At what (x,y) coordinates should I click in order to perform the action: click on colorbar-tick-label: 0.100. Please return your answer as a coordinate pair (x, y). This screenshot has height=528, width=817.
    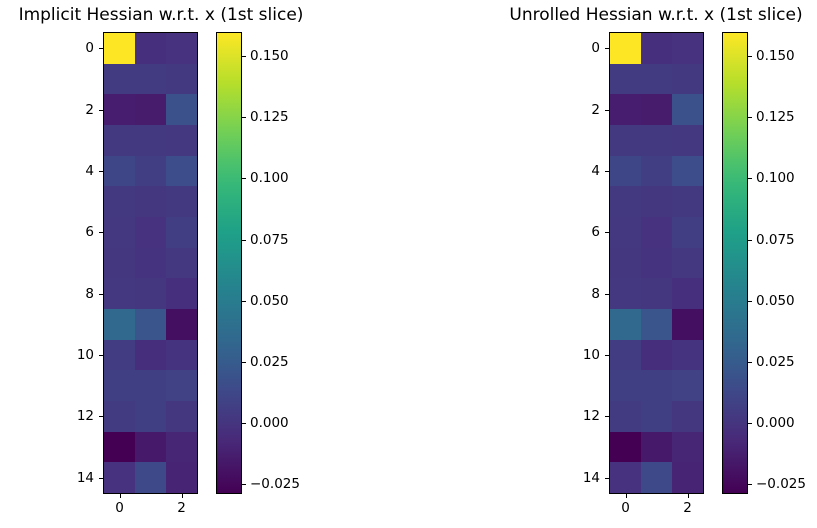
    Looking at the image, I should click on (775, 178).